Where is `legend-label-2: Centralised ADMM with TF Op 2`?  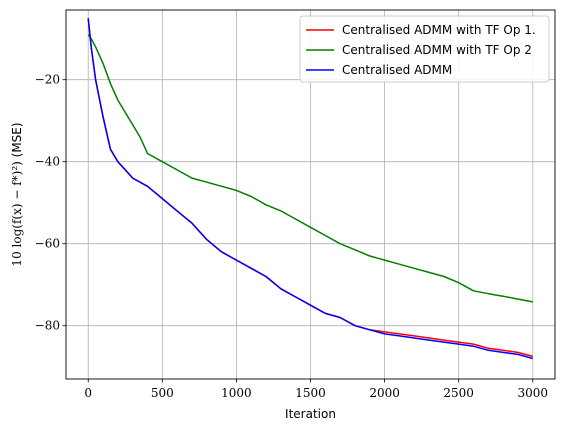 legend-label-2: Centralised ADMM with TF Op 2 is located at coordinates (437, 50).